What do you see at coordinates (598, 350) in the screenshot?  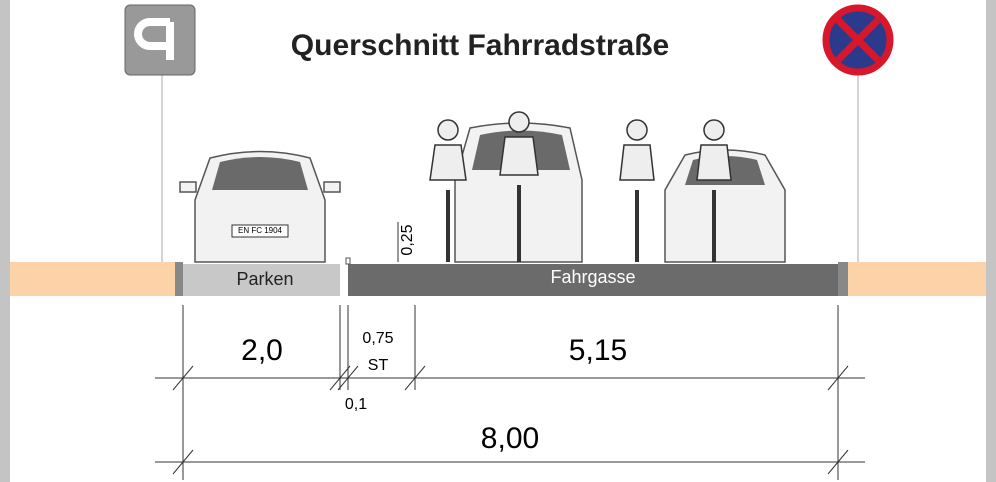 I see `dim-driving: 5,15` at bounding box center [598, 350].